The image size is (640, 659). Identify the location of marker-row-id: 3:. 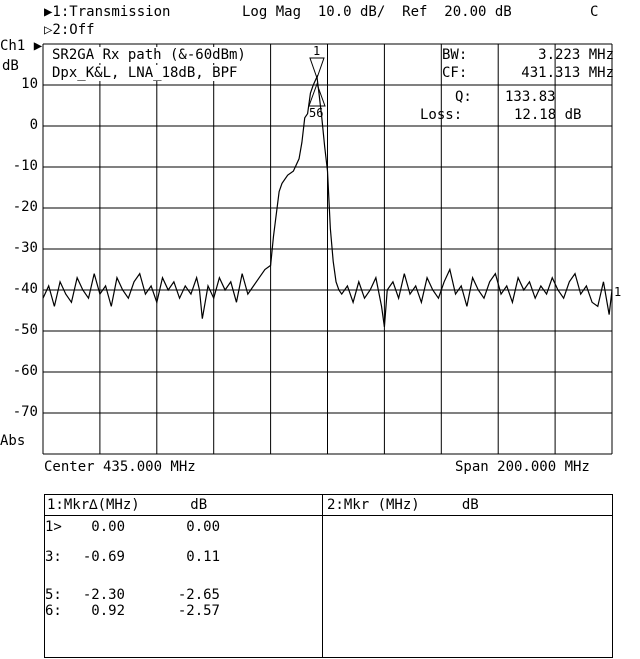
(53, 557).